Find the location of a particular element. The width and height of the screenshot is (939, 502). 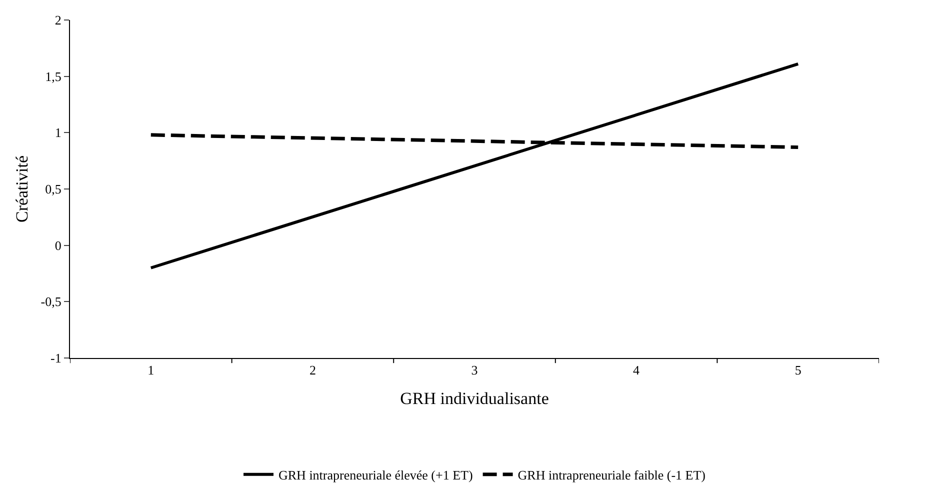

x-tick-label: 2 is located at coordinates (312, 370).